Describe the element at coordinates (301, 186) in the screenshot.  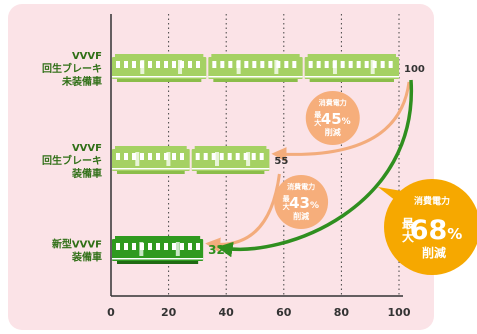
I see `badge-title-1: 消費電力` at that location.